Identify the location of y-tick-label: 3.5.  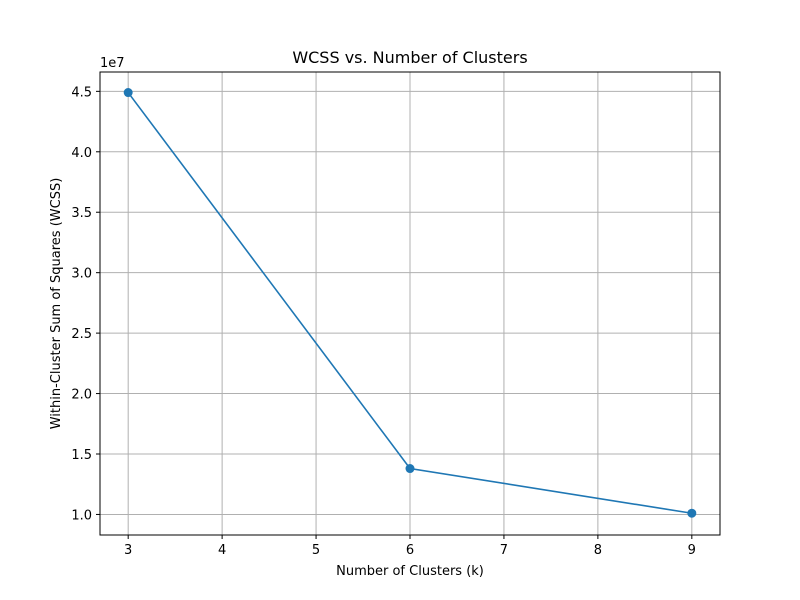
(81, 213).